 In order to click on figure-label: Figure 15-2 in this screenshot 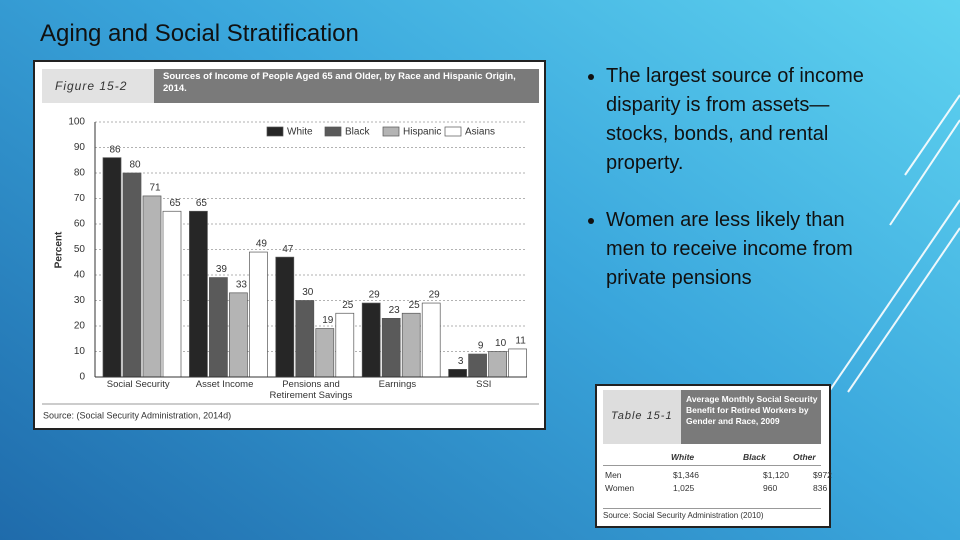, I will do `click(91, 86)`.